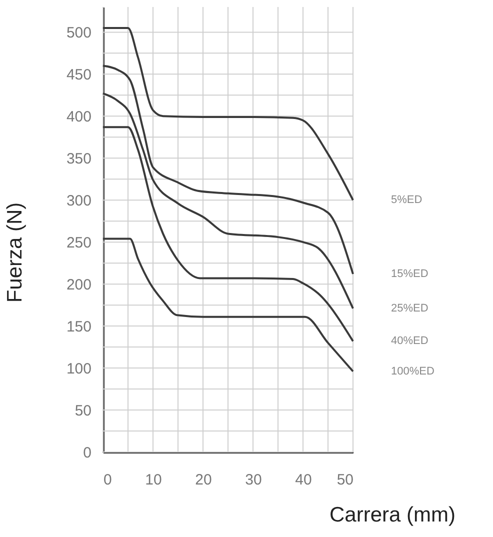 Image resolution: width=493 pixels, height=537 pixels. I want to click on x-axis-title: Carrera (mm), so click(393, 515).